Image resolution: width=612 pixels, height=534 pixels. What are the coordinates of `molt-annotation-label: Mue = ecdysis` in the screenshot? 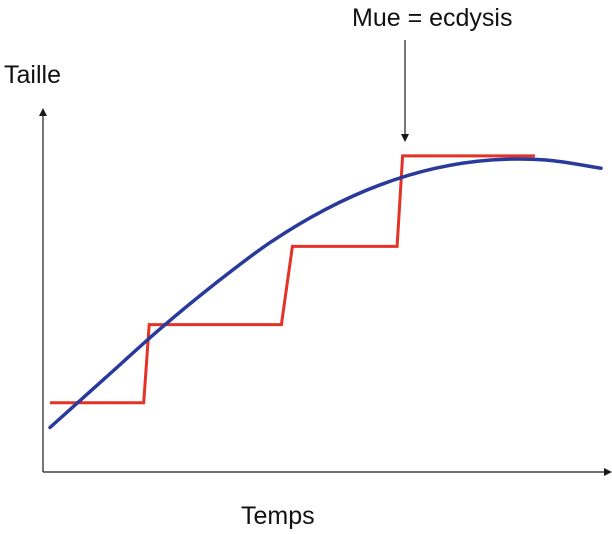 It's located at (432, 18).